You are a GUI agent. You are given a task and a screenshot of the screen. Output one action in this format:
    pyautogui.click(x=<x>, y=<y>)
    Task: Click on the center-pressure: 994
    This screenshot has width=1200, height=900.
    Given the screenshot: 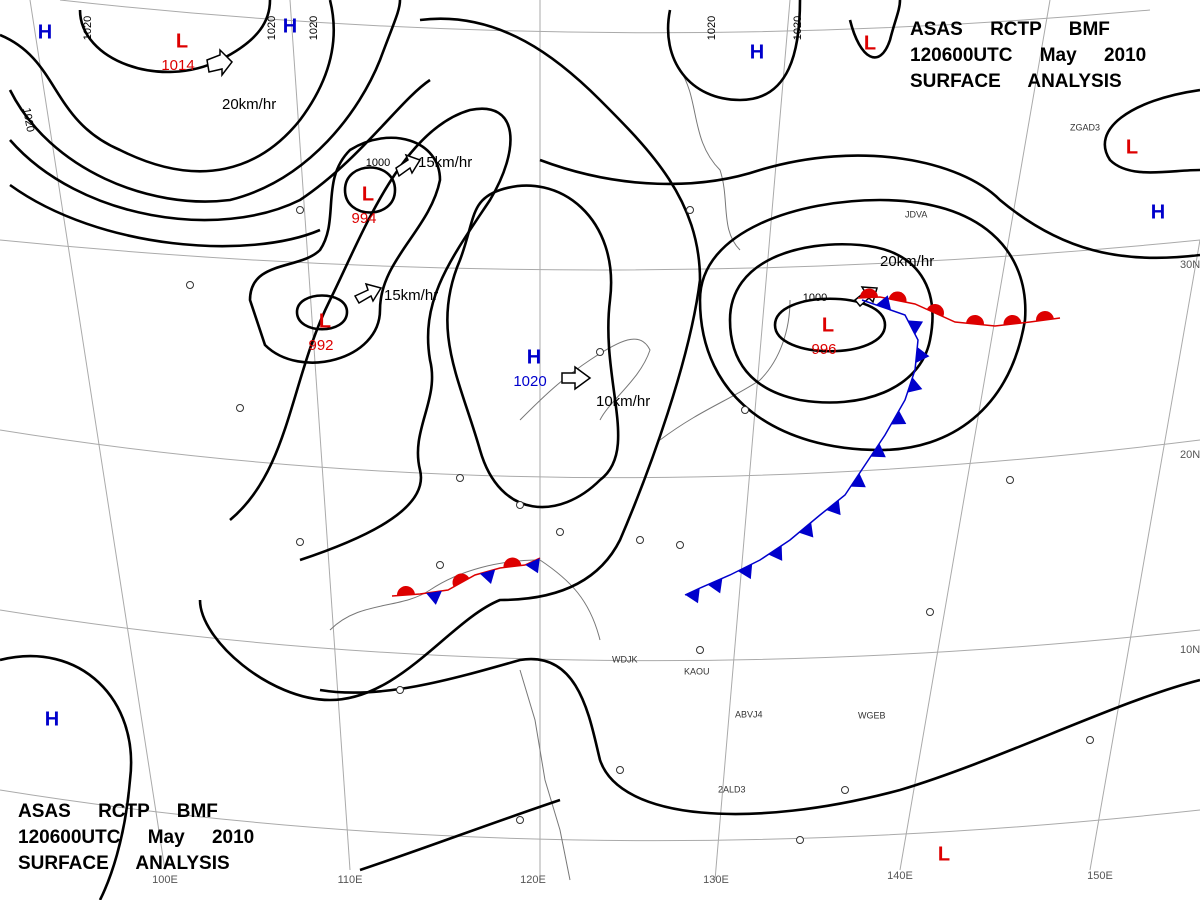 What is the action you would take?
    pyautogui.click(x=363, y=218)
    